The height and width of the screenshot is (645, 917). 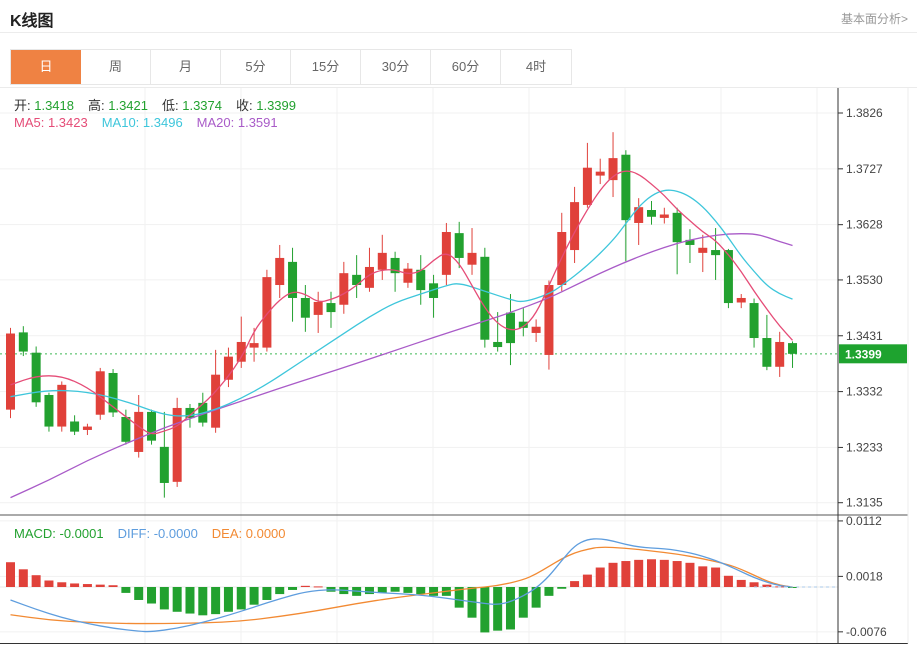 What do you see at coordinates (864, 113) in the screenshot?
I see `price-tick-0: 1.3826` at bounding box center [864, 113].